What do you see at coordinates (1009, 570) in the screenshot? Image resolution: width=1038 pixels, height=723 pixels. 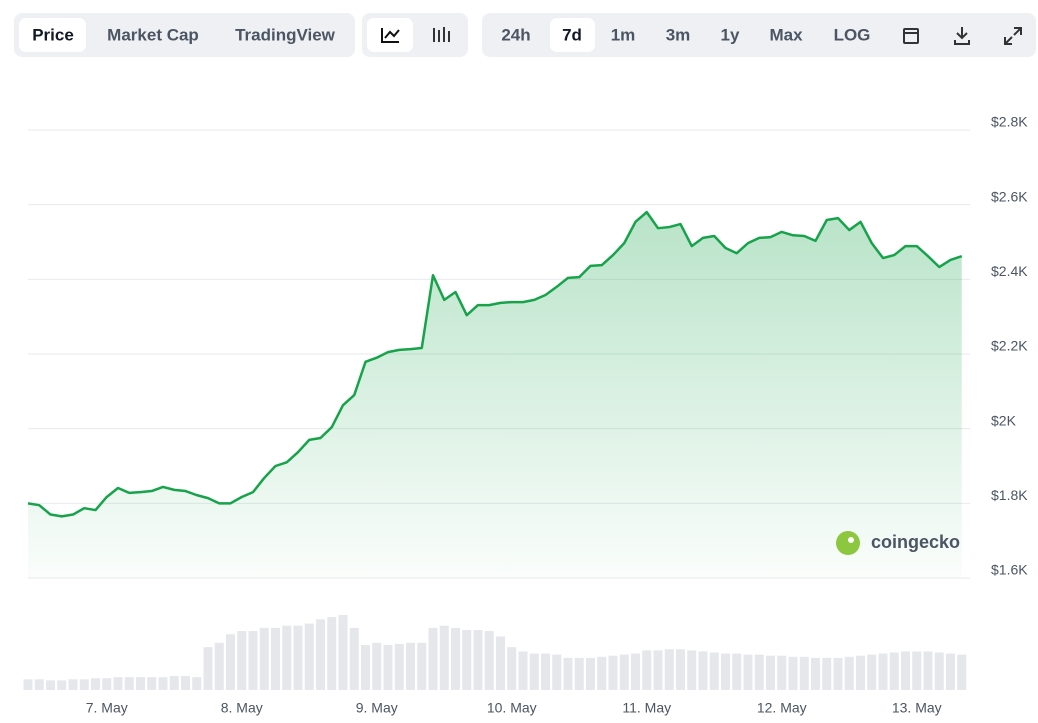 I see `y-tick-label: $1.6K` at bounding box center [1009, 570].